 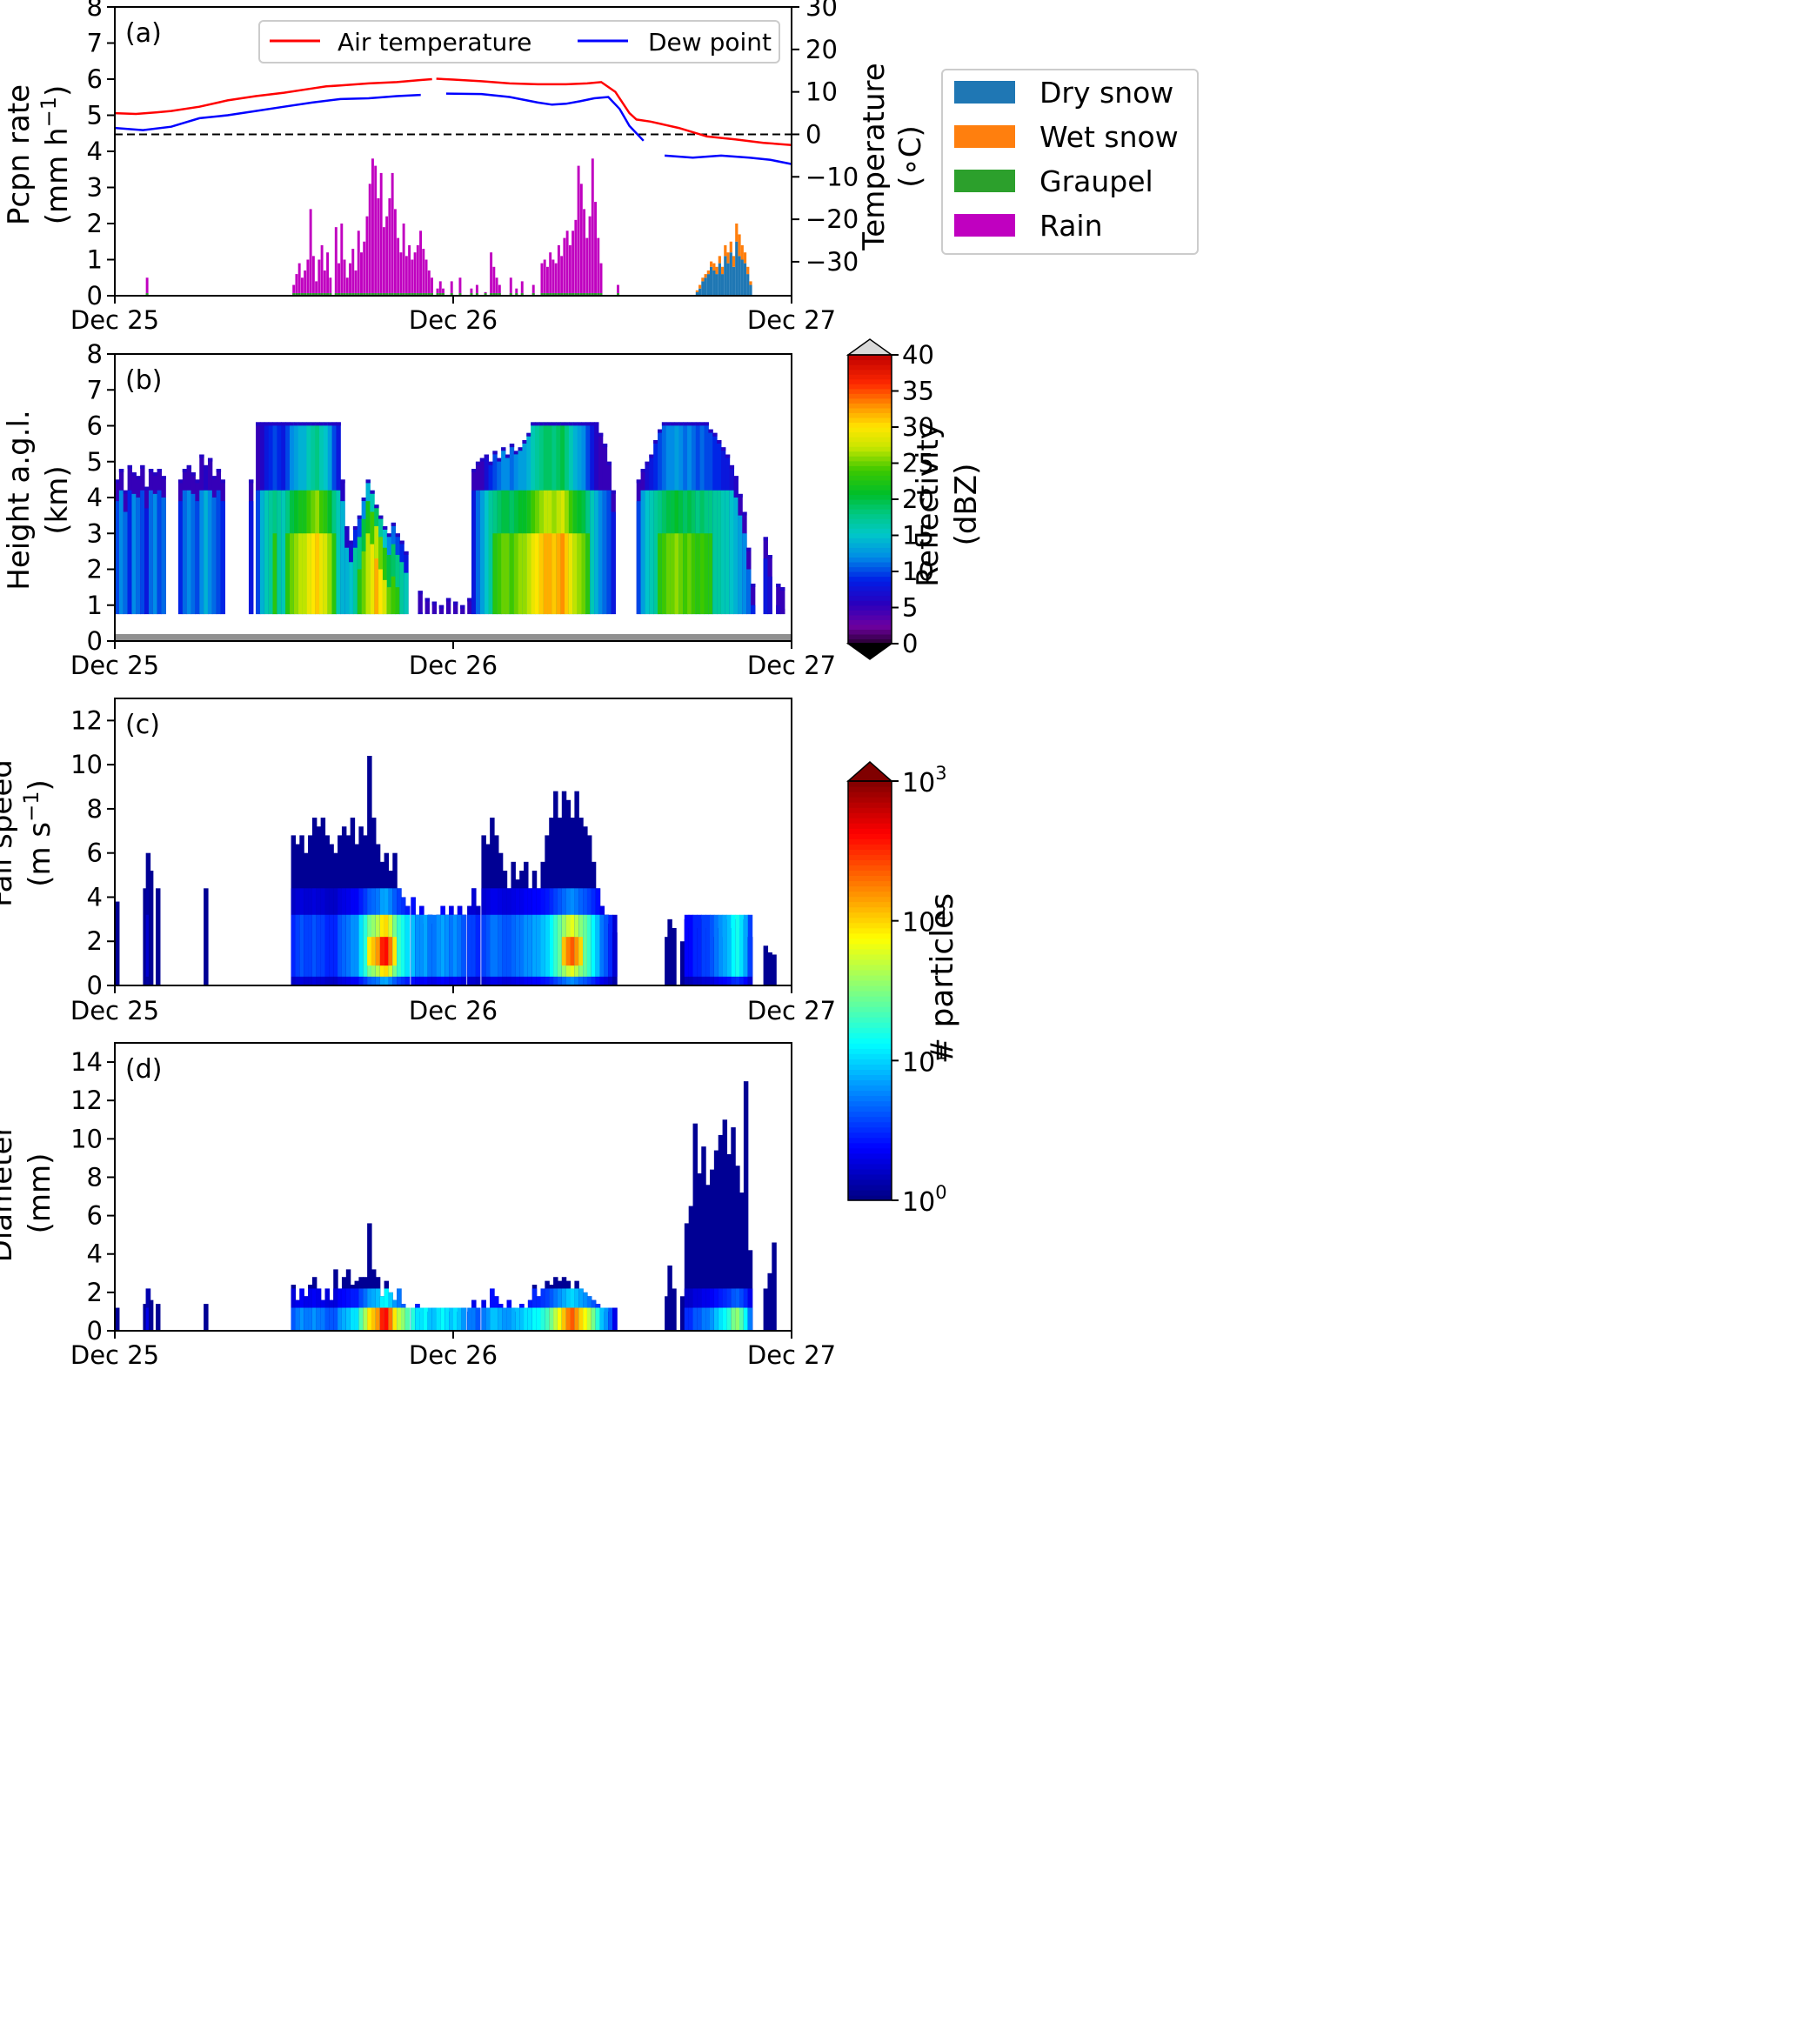 I want to click on y2-tick-label: 10, so click(x=821, y=92).